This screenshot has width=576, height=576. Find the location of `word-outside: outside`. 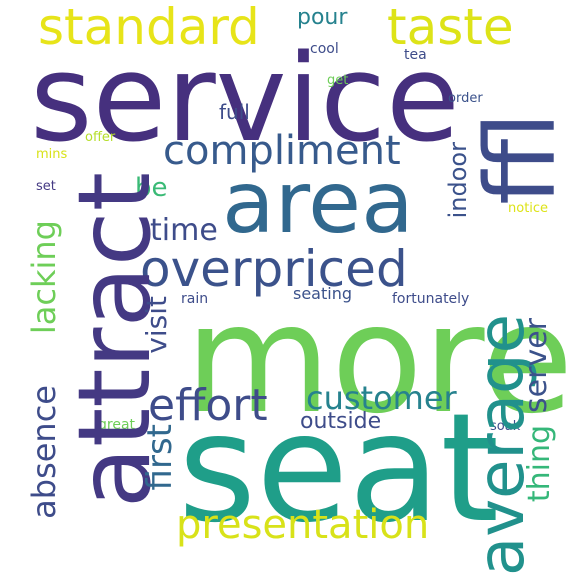

word-outside: outside is located at coordinates (341, 421).